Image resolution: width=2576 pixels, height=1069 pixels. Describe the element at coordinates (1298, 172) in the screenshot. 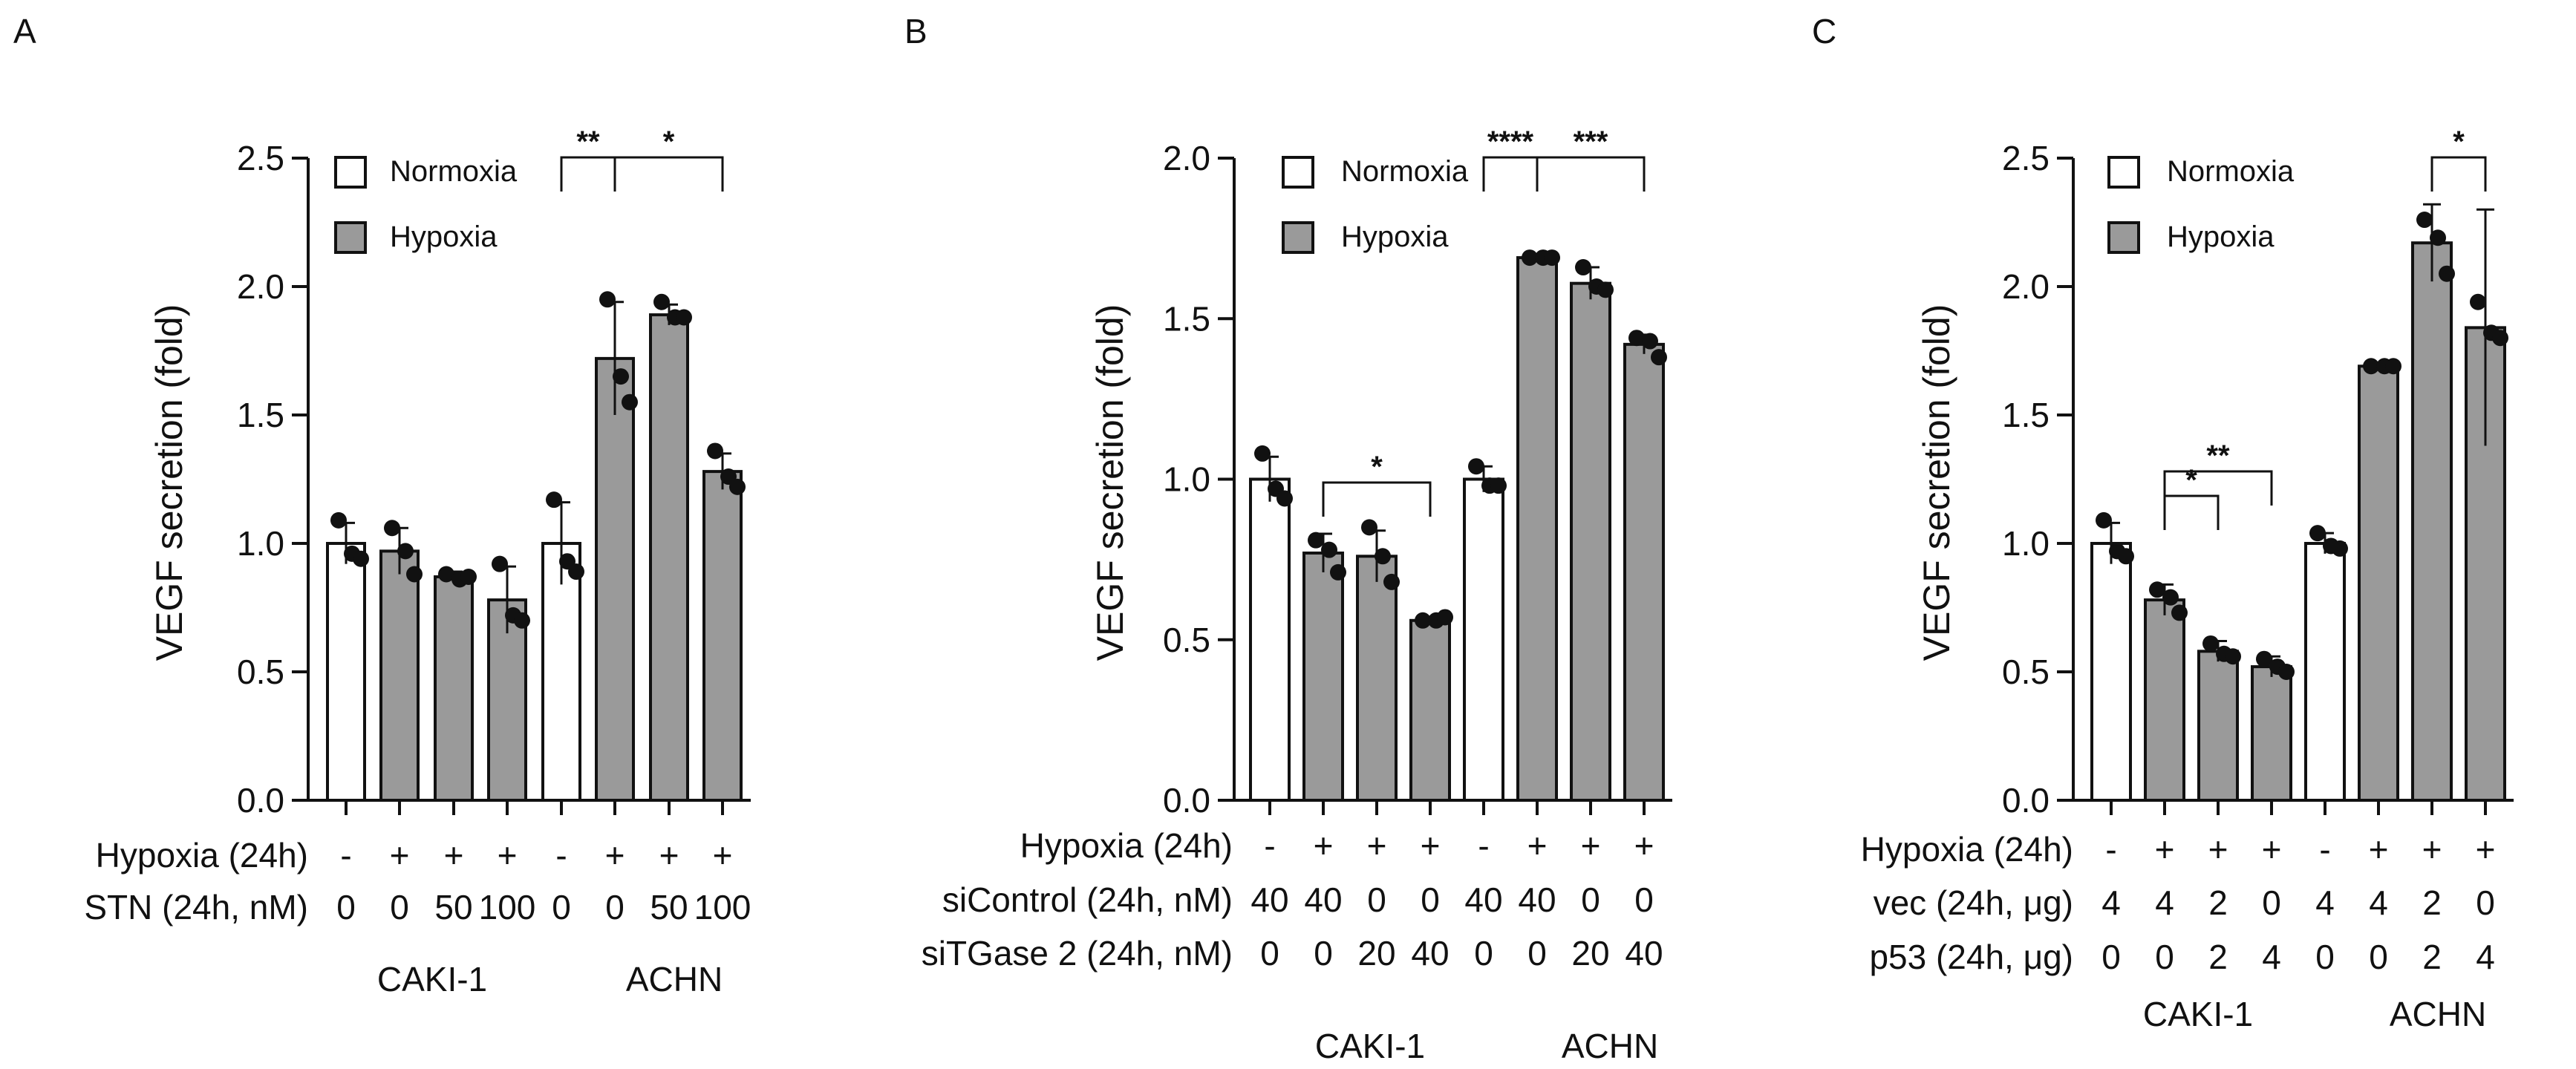

I see `panel-b-legend-normoxia-swatch` at that location.